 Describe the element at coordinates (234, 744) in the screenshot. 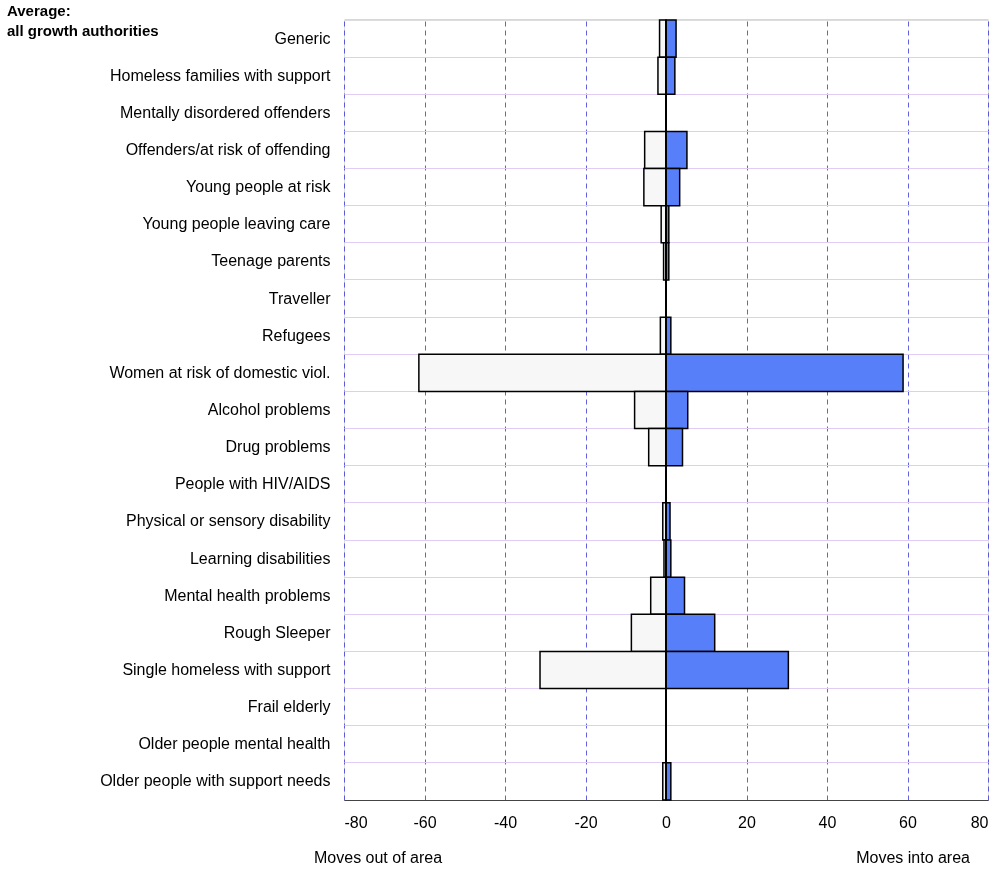

I see `y-tick-label: Older people mental health` at that location.